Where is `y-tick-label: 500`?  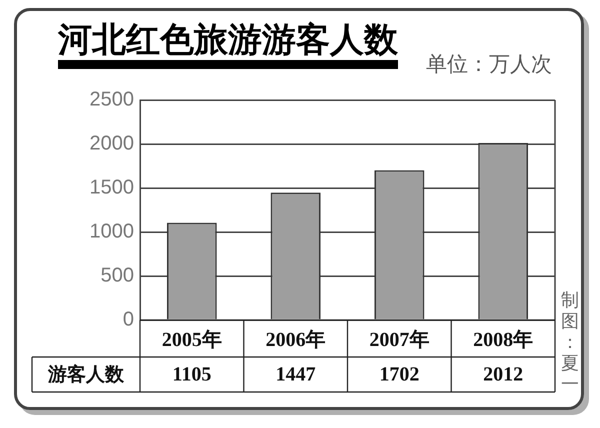 y-tick-label: 500 is located at coordinates (117, 275).